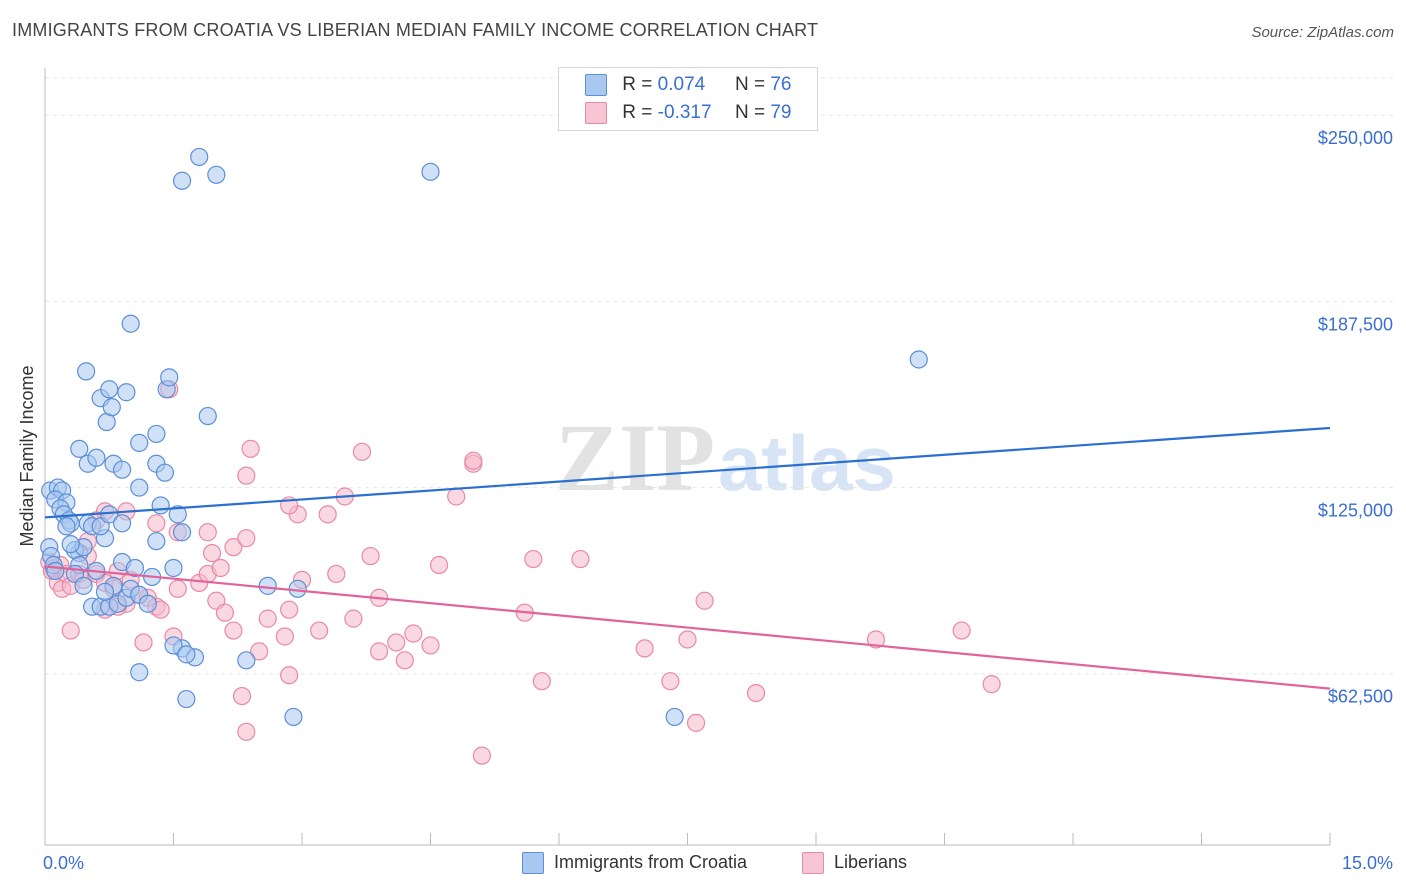 The image size is (1406, 892). What do you see at coordinates (27, 455) in the screenshot?
I see `y-axis-label: Median Family Income` at bounding box center [27, 455].